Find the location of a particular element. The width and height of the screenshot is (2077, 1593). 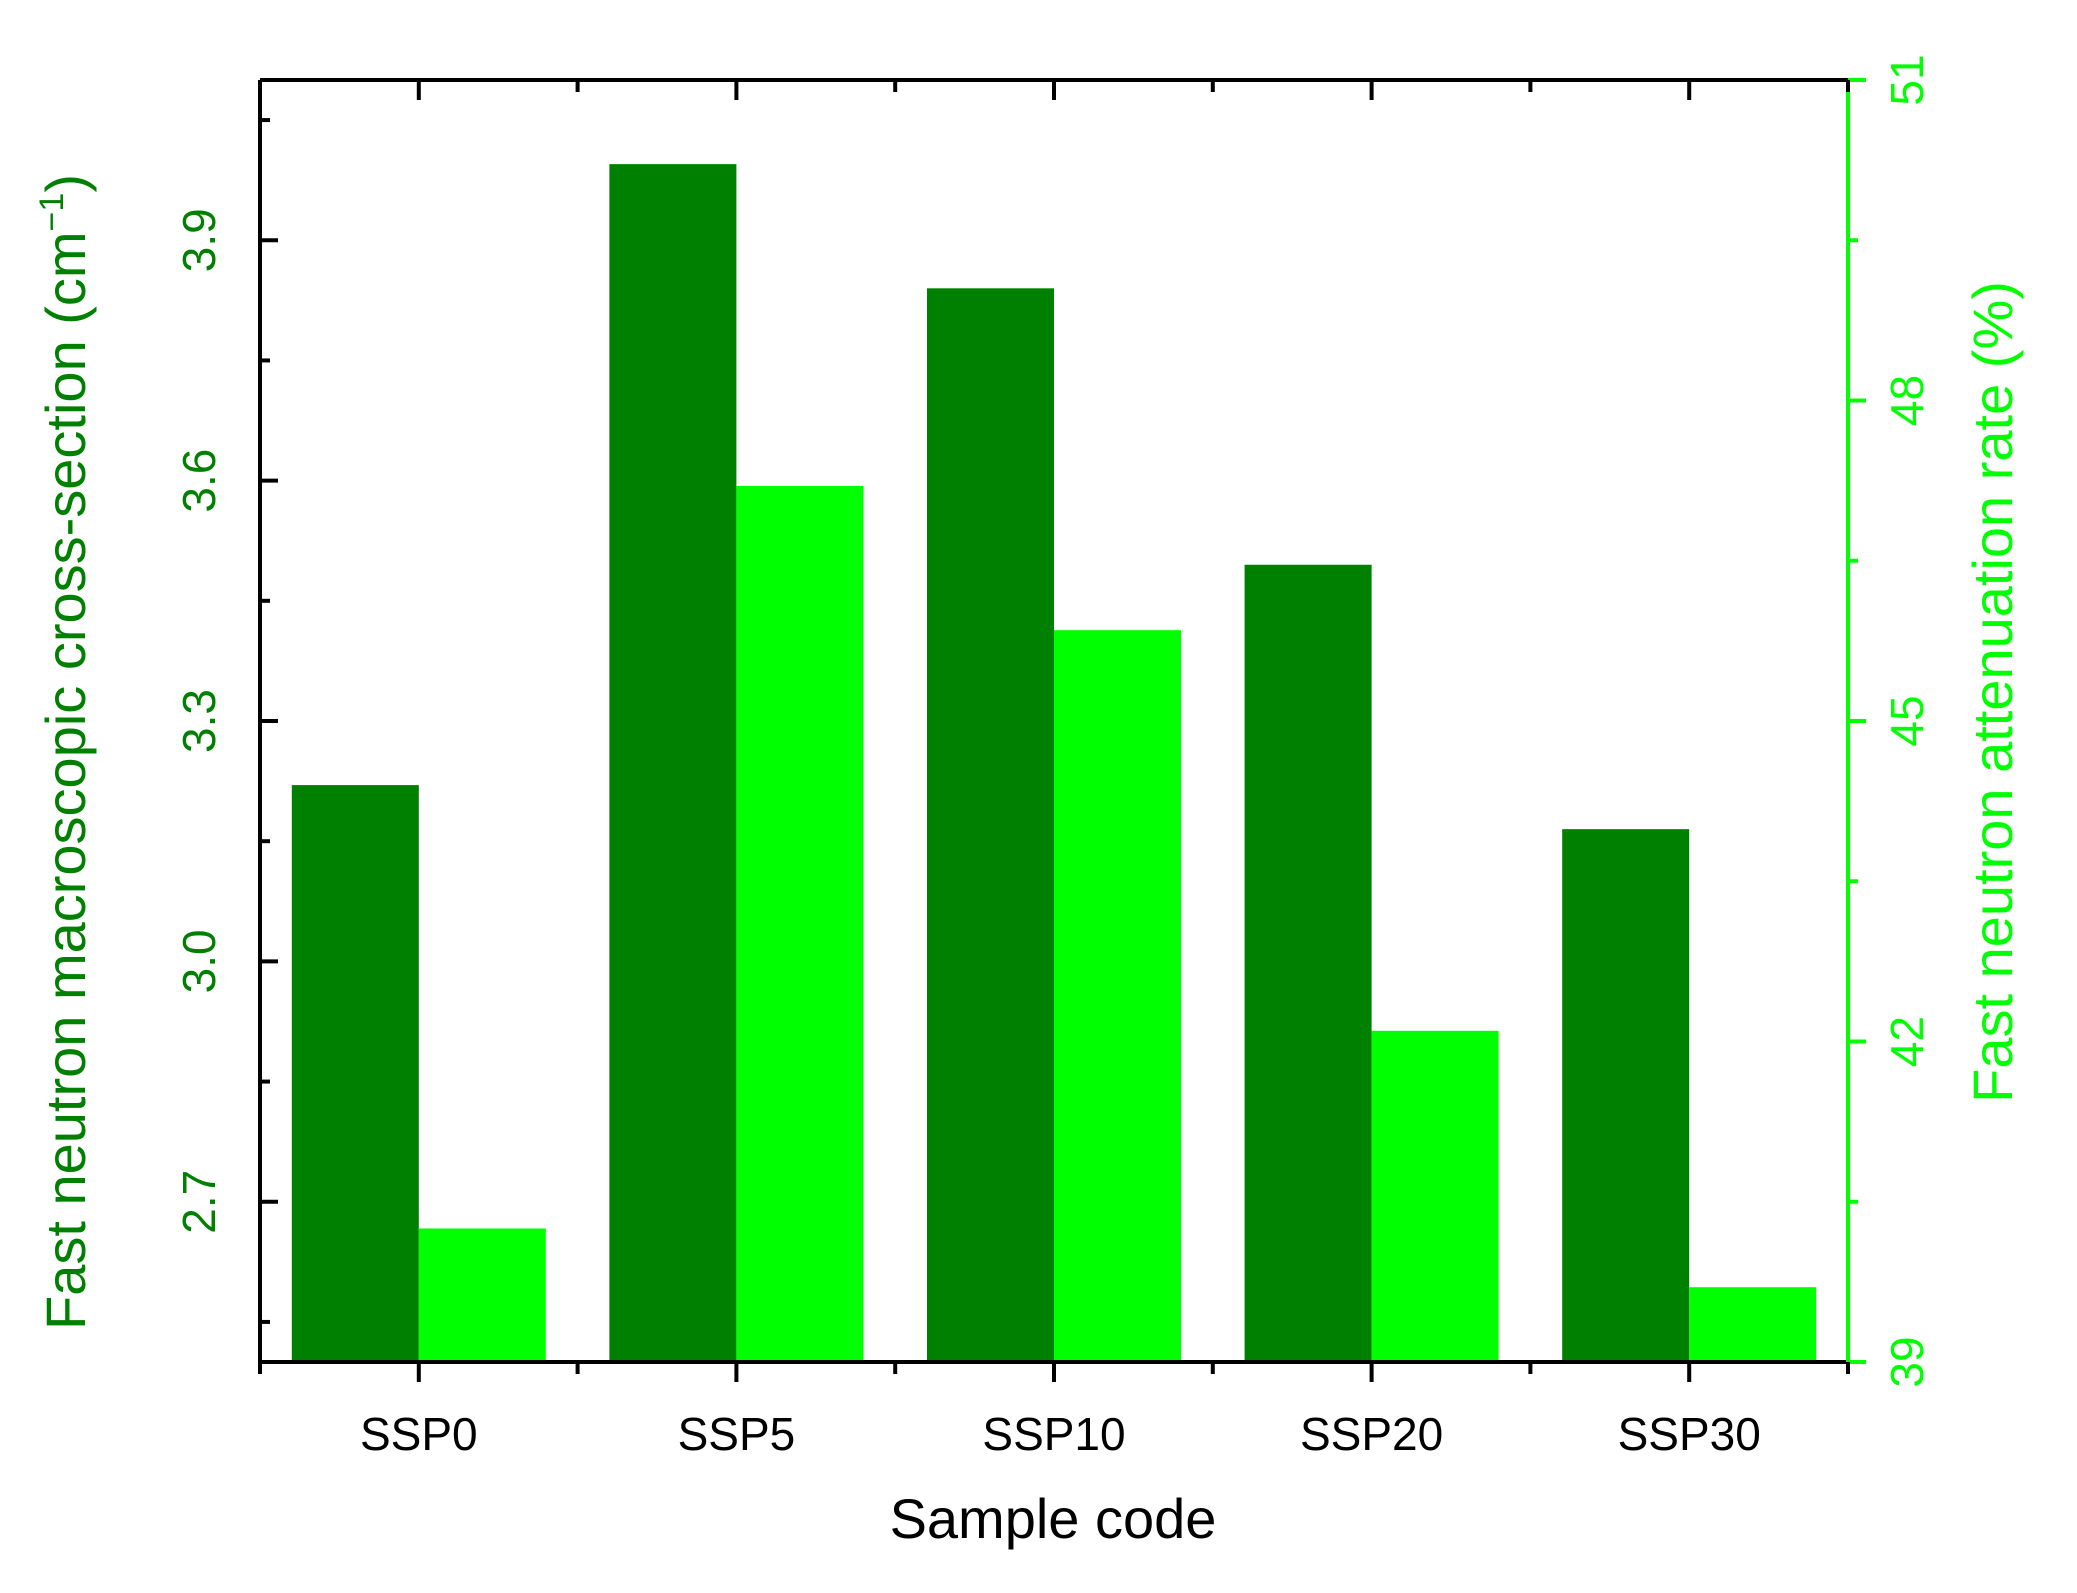

bar-attenuation-ssp20 is located at coordinates (1435, 1196).